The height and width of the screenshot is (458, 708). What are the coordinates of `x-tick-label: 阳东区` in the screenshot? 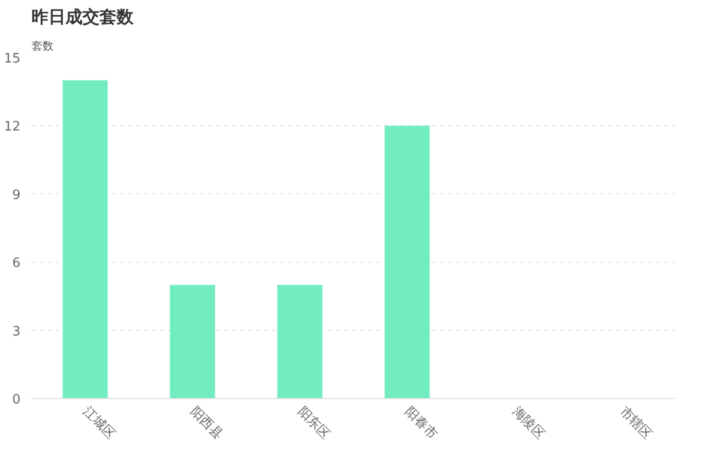 It's located at (313, 423).